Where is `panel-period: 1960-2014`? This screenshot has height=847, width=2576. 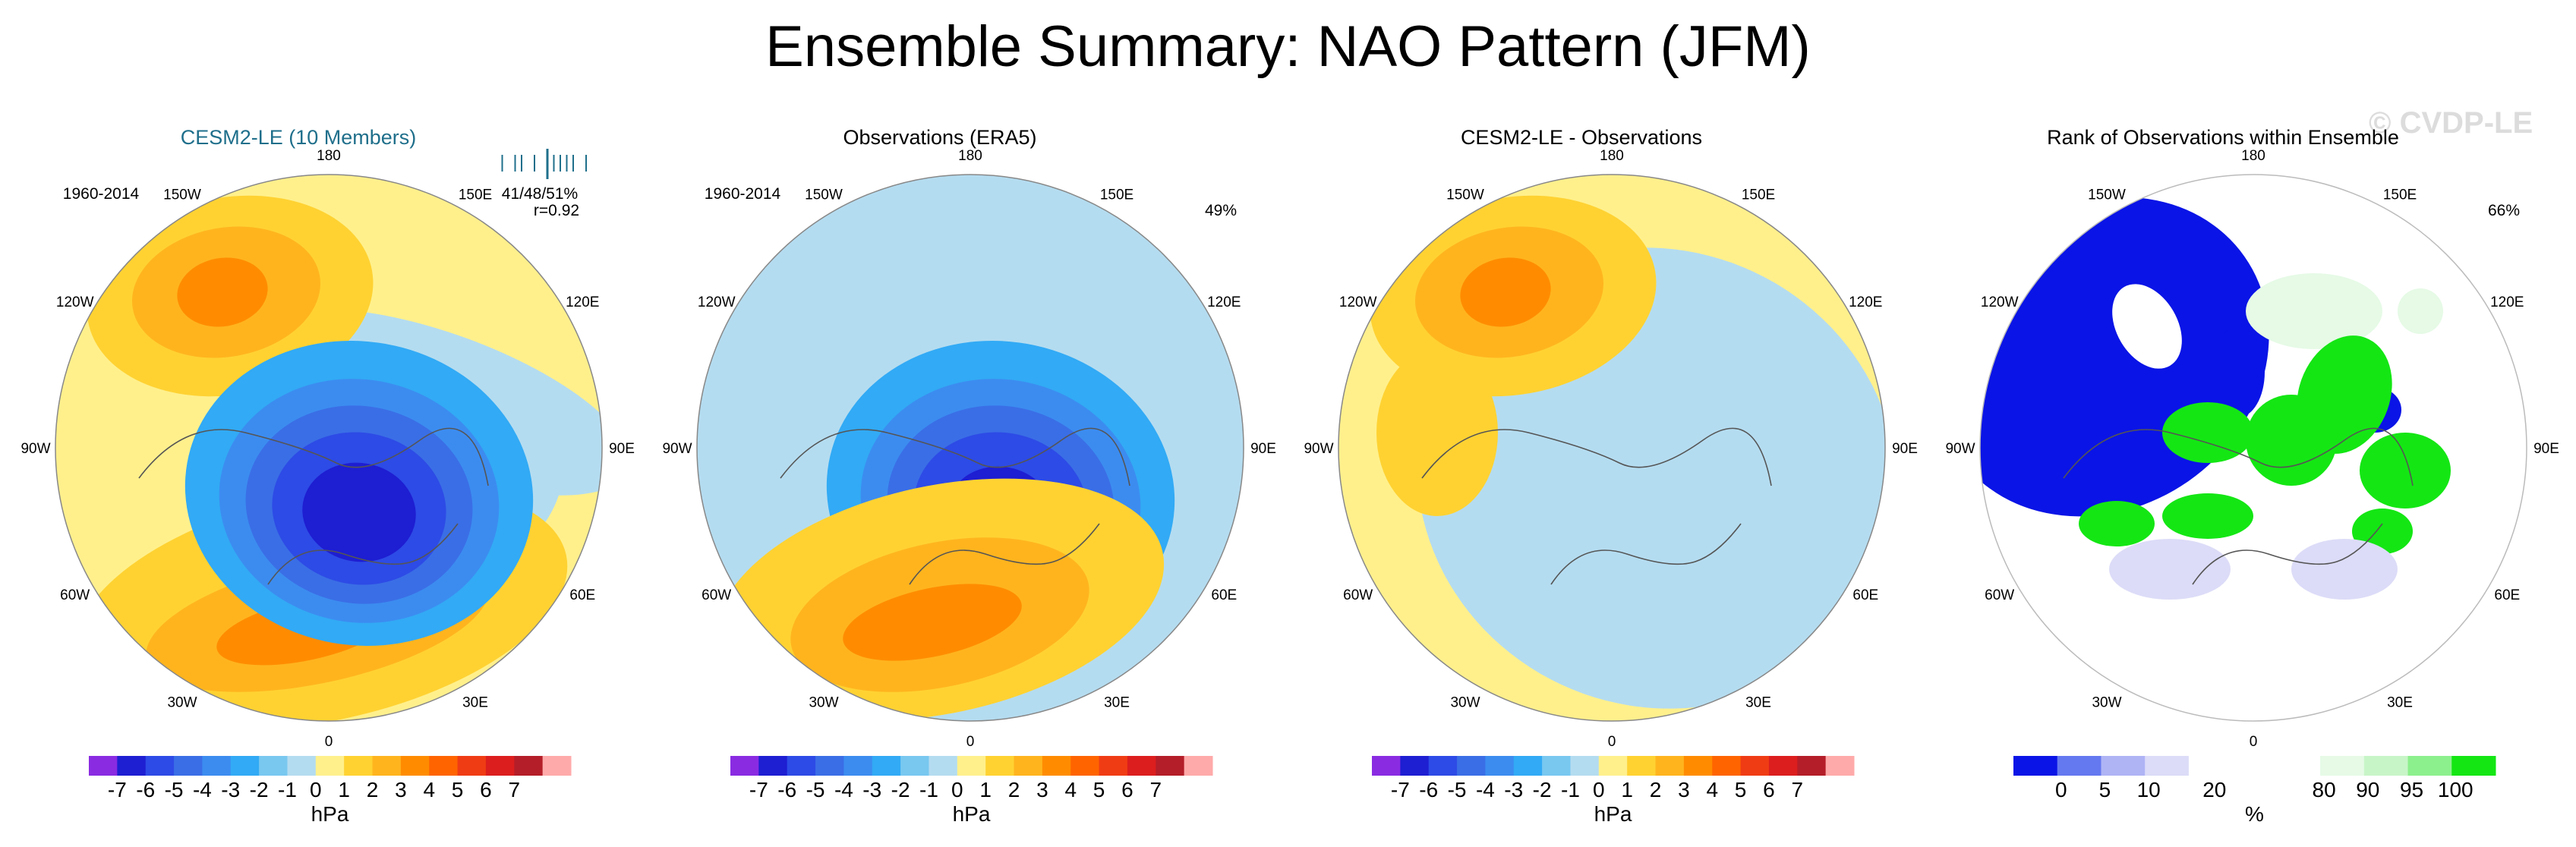 panel-period: 1960-2014 is located at coordinates (101, 194).